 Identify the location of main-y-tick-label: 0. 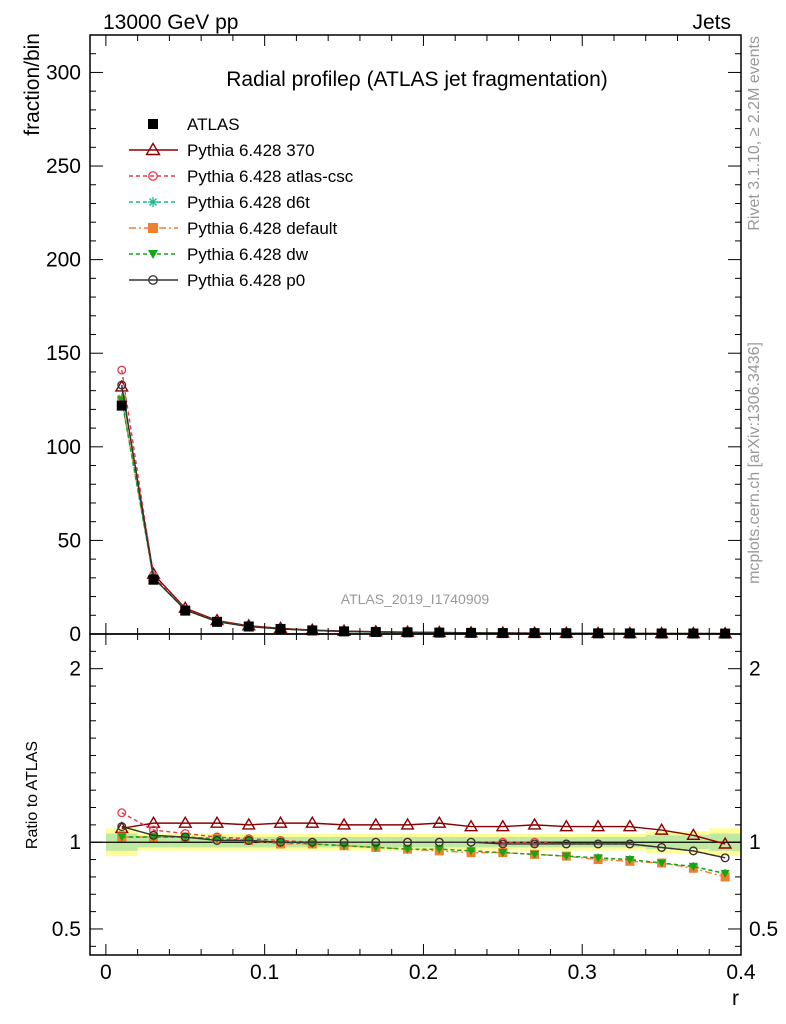
(75, 634).